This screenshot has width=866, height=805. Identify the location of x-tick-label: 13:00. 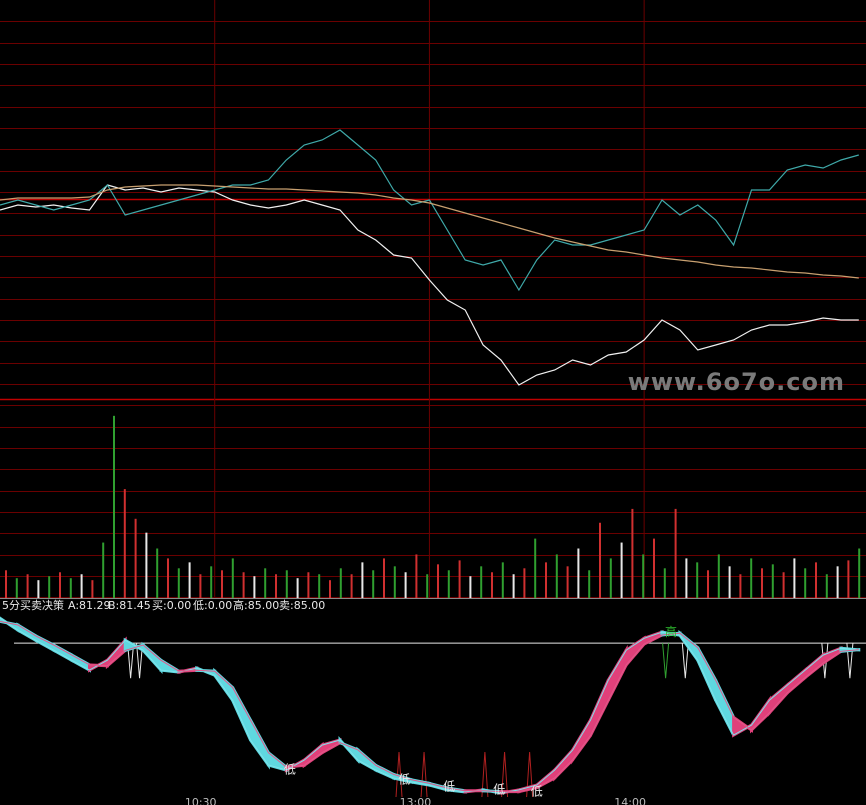
(416, 800).